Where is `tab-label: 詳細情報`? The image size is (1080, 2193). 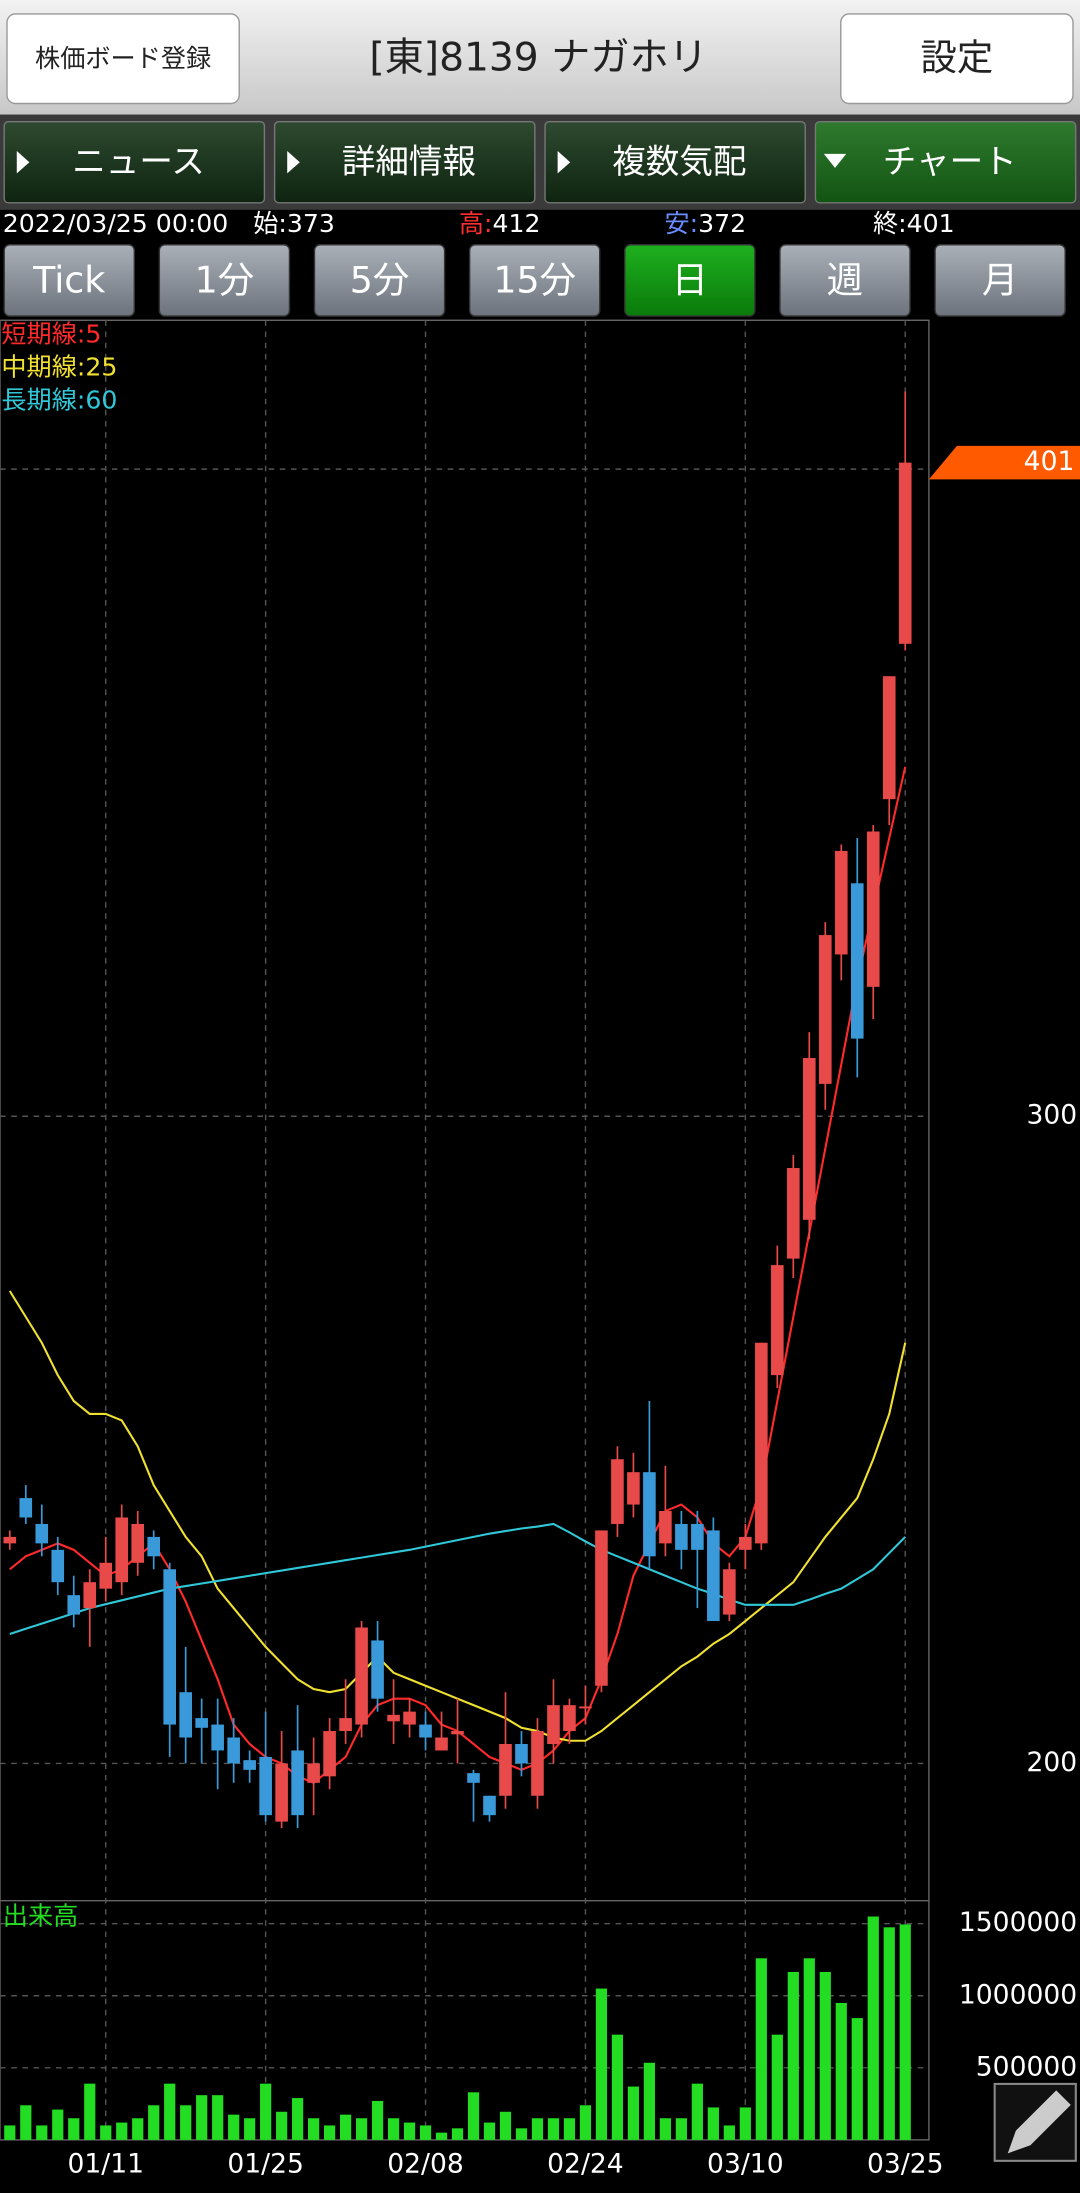
tab-label: 詳細情報 is located at coordinates (409, 161).